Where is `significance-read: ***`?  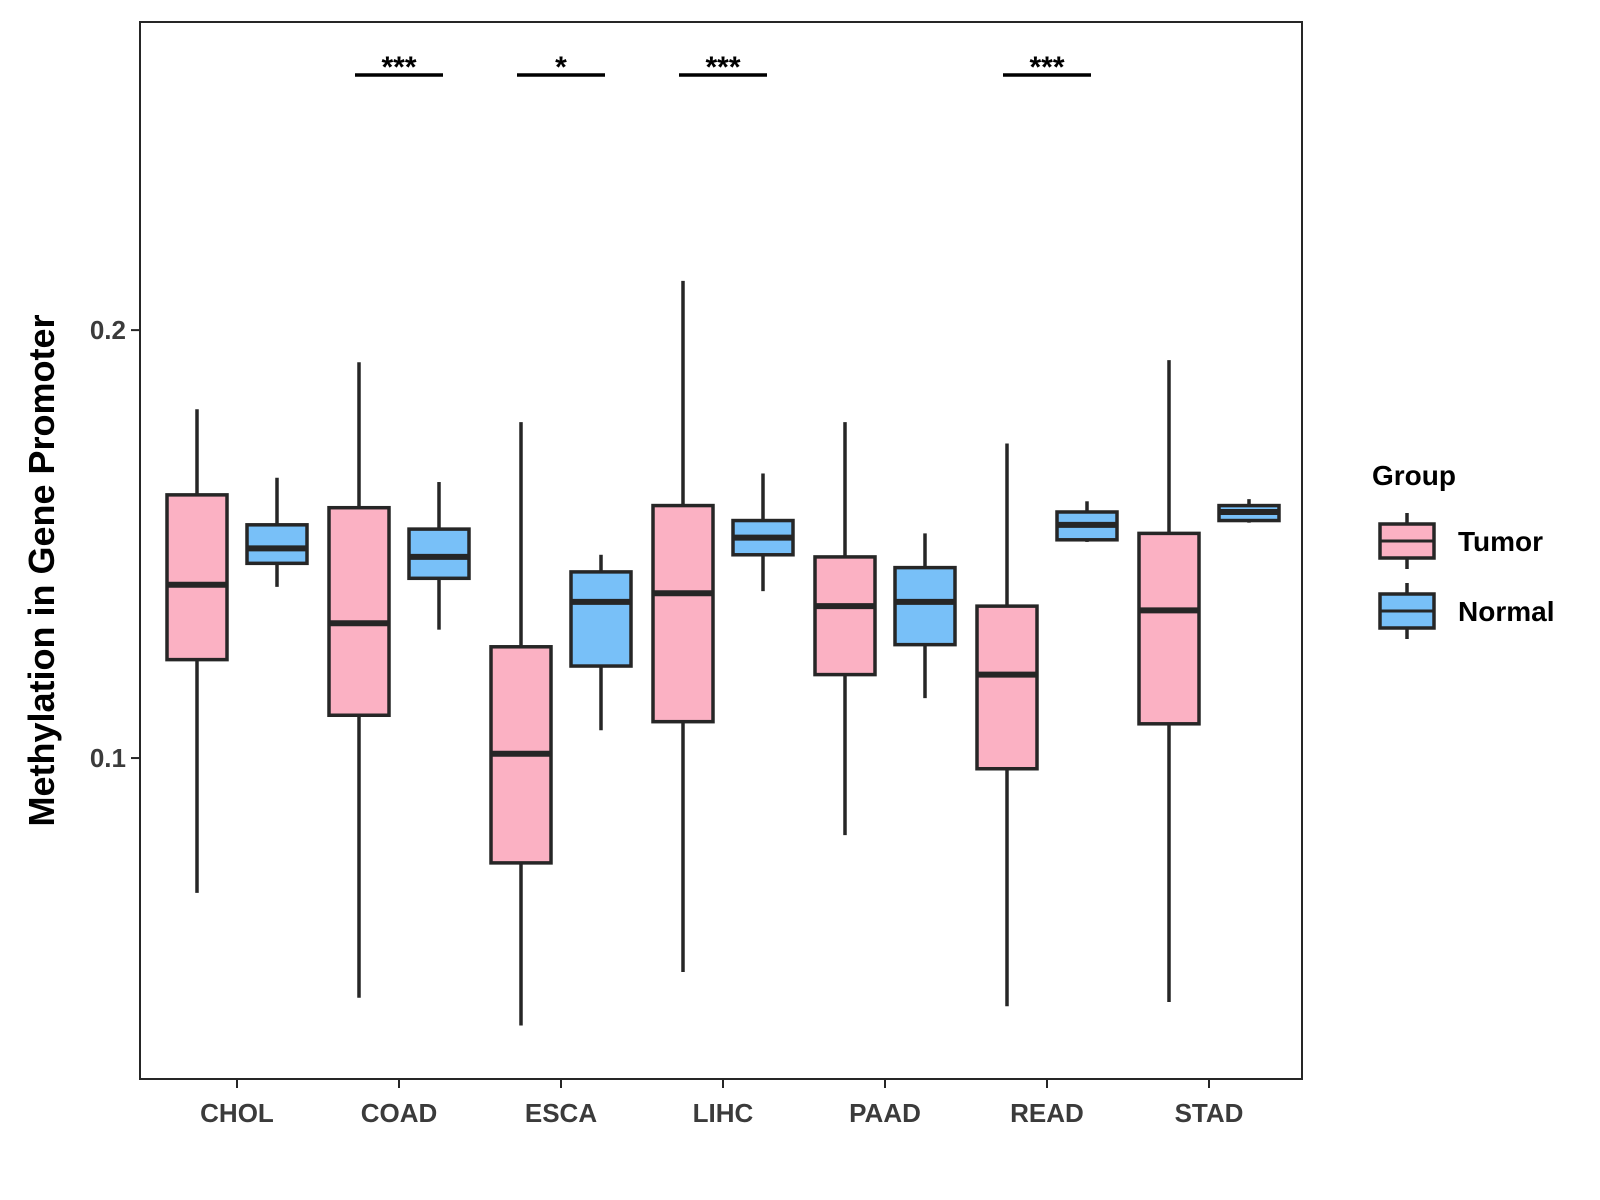
significance-read: *** is located at coordinates (1047, 67).